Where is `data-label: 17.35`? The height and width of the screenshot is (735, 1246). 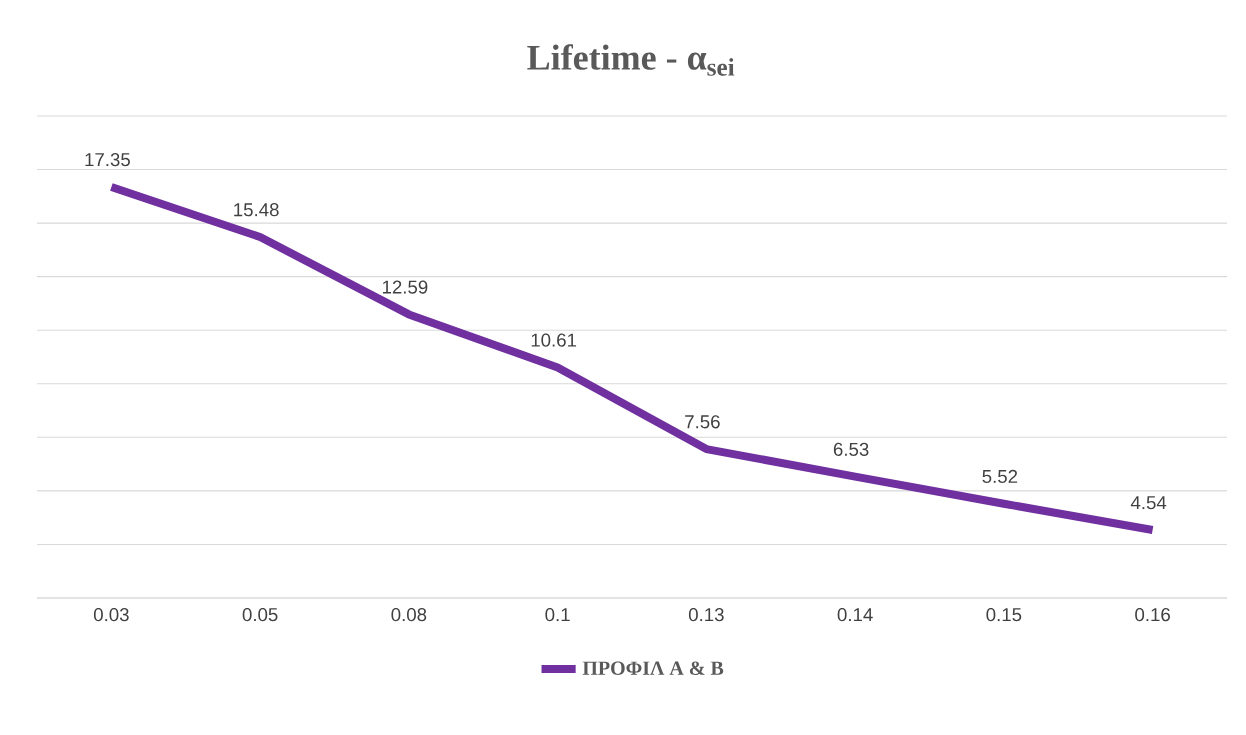
data-label: 17.35 is located at coordinates (107, 160).